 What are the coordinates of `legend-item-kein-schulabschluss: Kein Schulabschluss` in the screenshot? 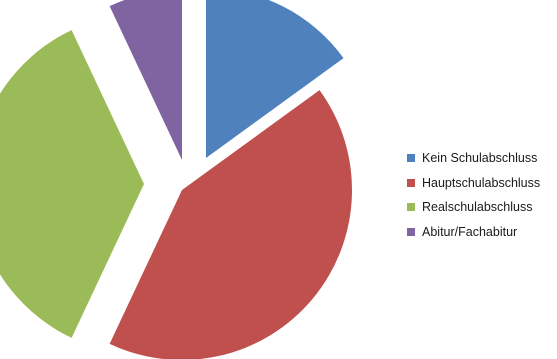 It's located at (481, 158).